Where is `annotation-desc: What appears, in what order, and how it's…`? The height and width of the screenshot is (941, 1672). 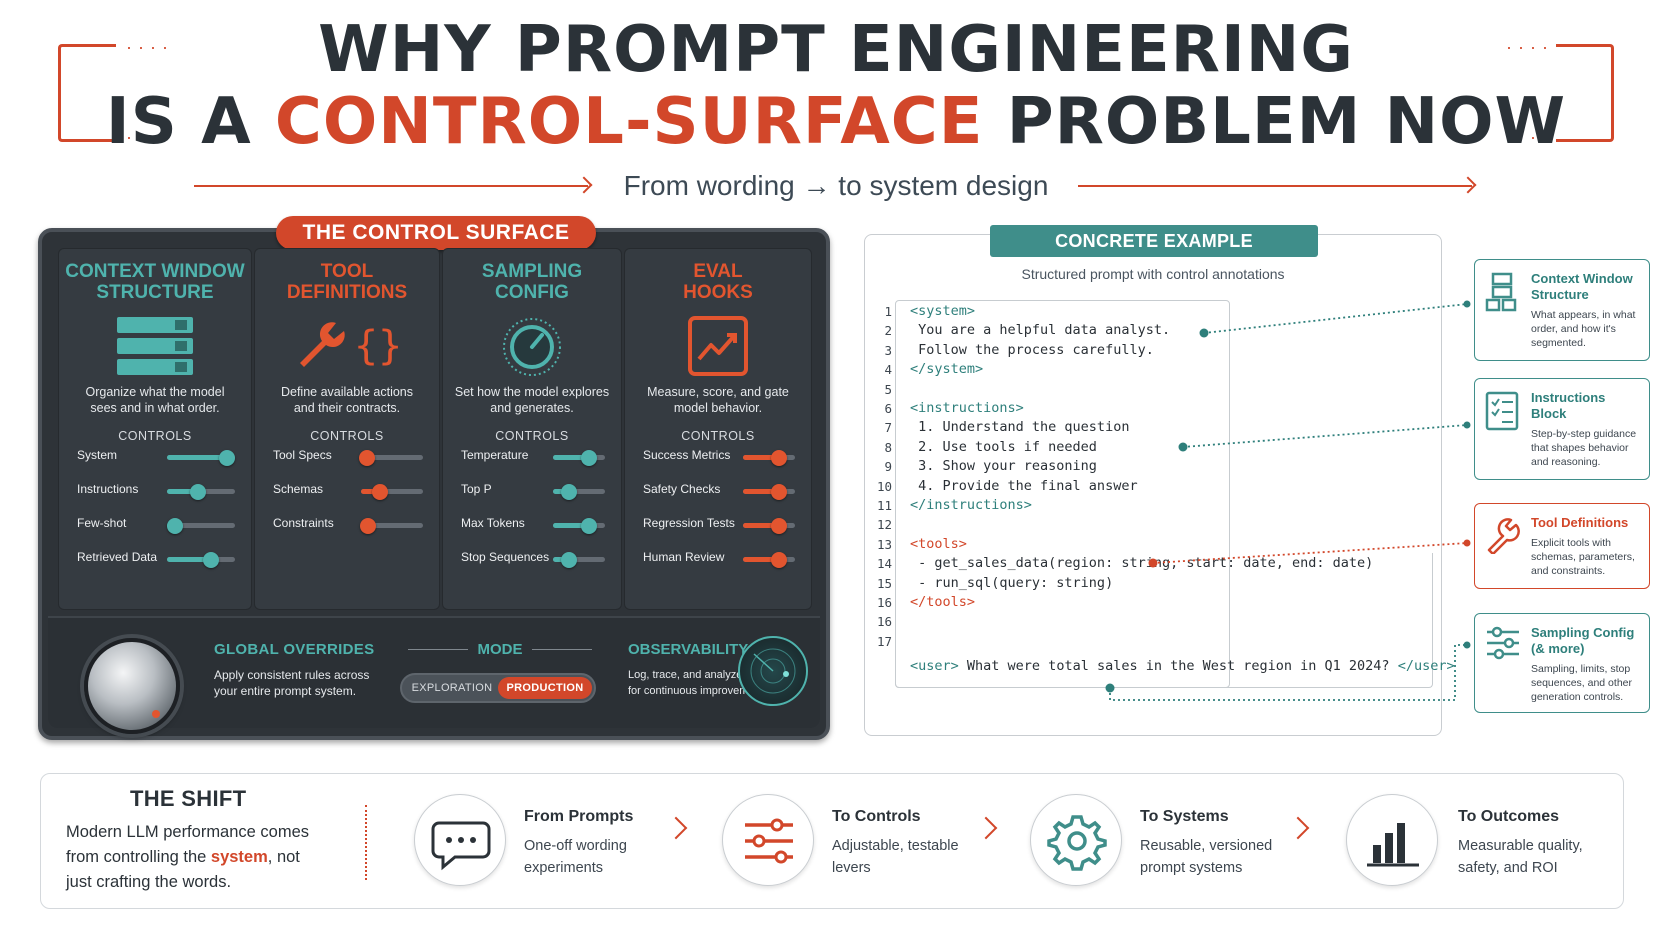
annotation-desc: What appears, in what order, and how it's… is located at coordinates (1589, 329).